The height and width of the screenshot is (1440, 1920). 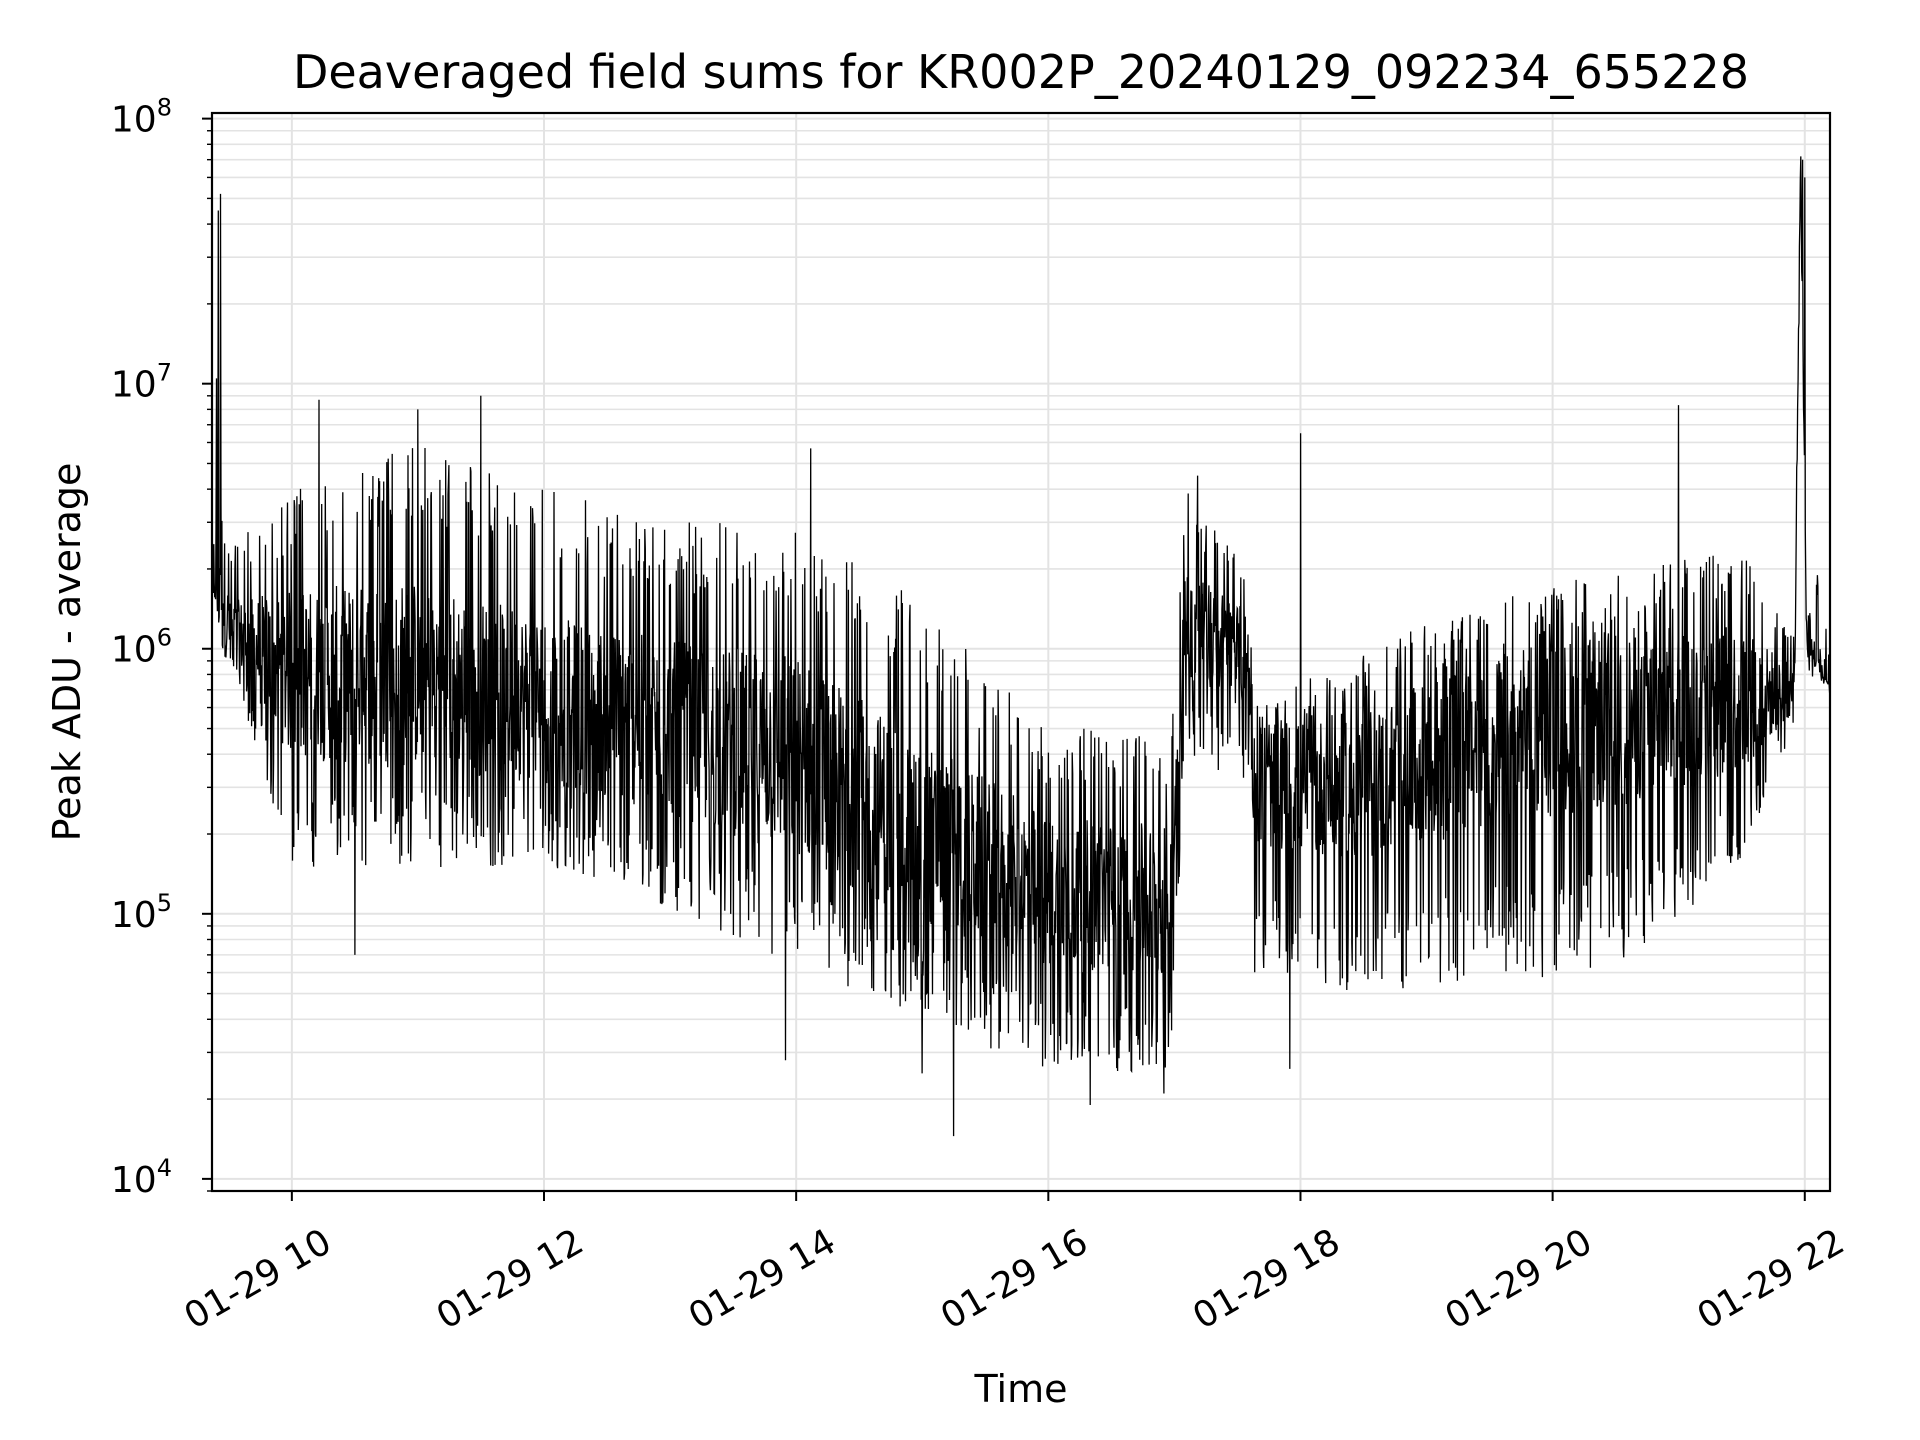 What do you see at coordinates (164, 1168) in the screenshot?
I see `y-tick-exponent: 4` at bounding box center [164, 1168].